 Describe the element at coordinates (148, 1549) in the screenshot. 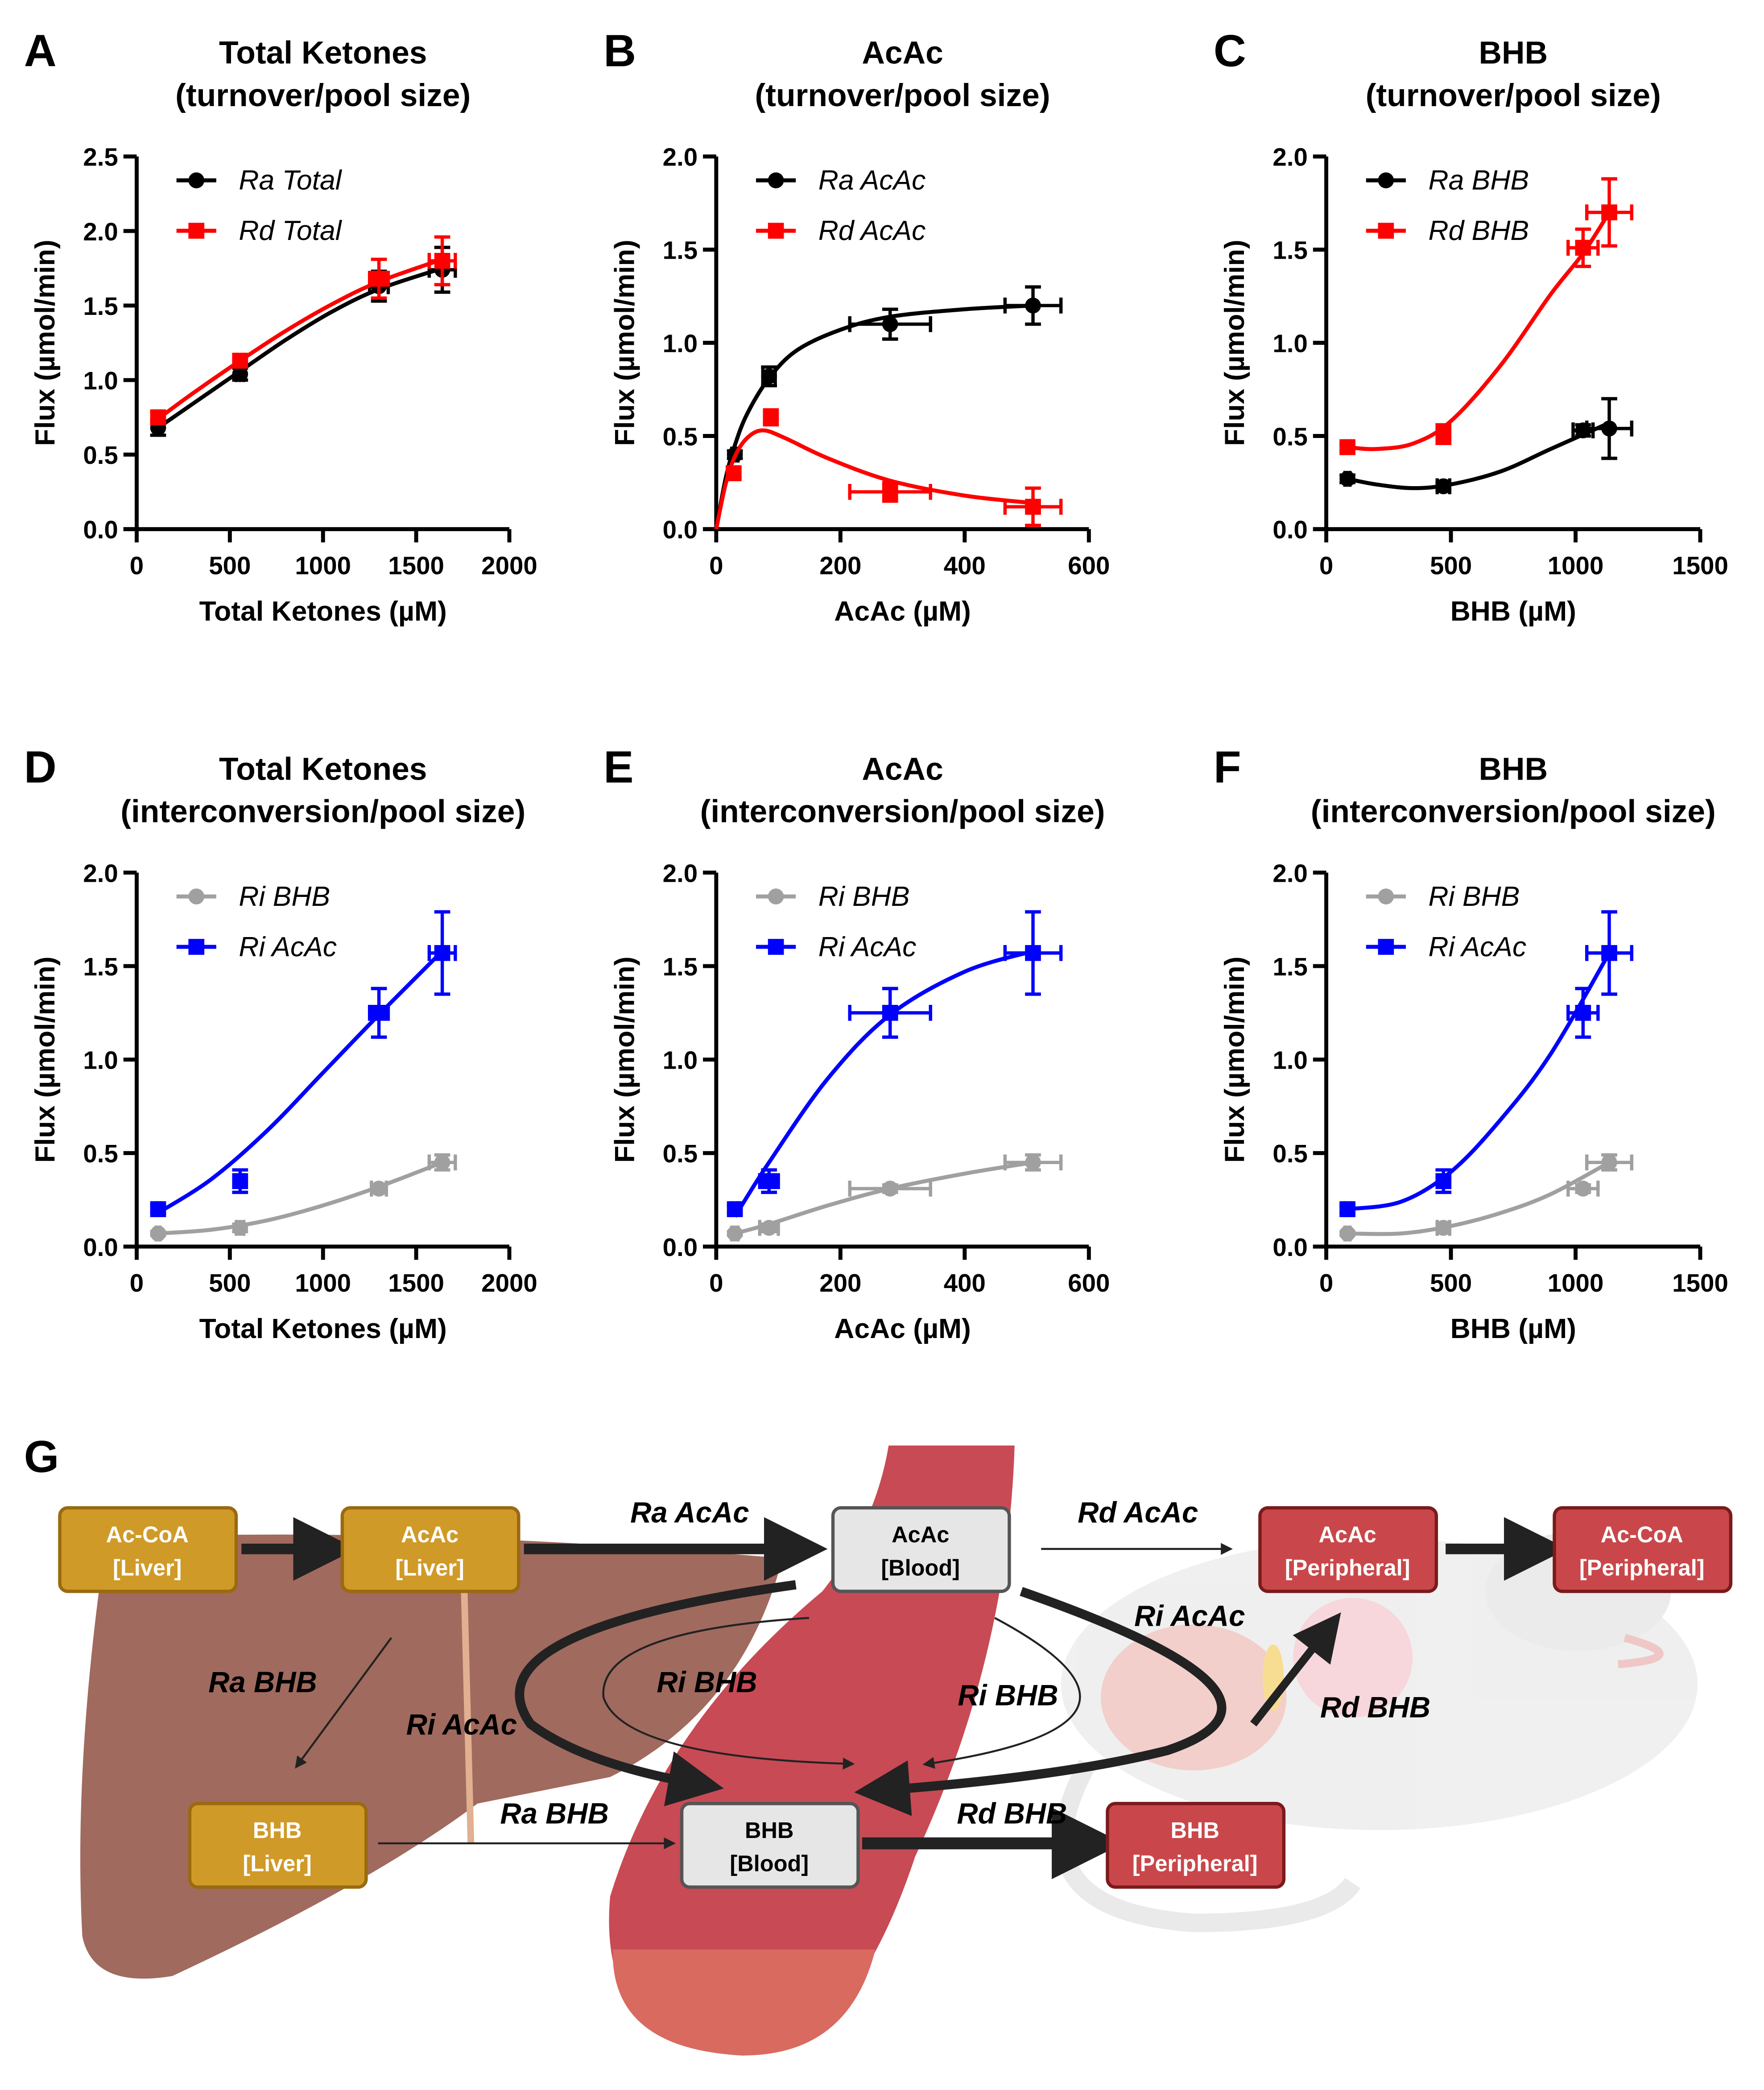

I see `box-accoa-liver: Ac-CoA [Liver]` at that location.